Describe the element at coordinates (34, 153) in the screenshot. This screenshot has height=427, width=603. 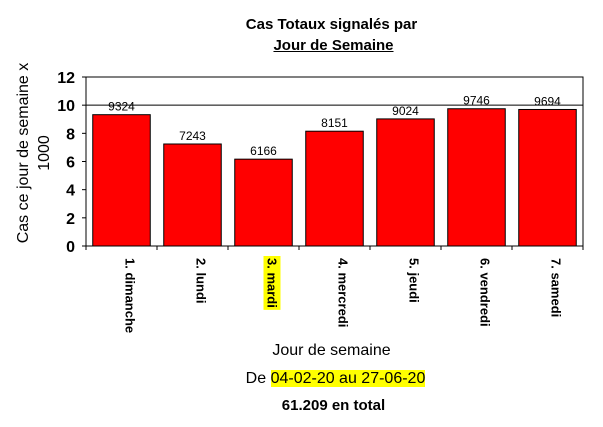
I see `y-axis-label: Cas ce jour de semaine x 1000` at that location.